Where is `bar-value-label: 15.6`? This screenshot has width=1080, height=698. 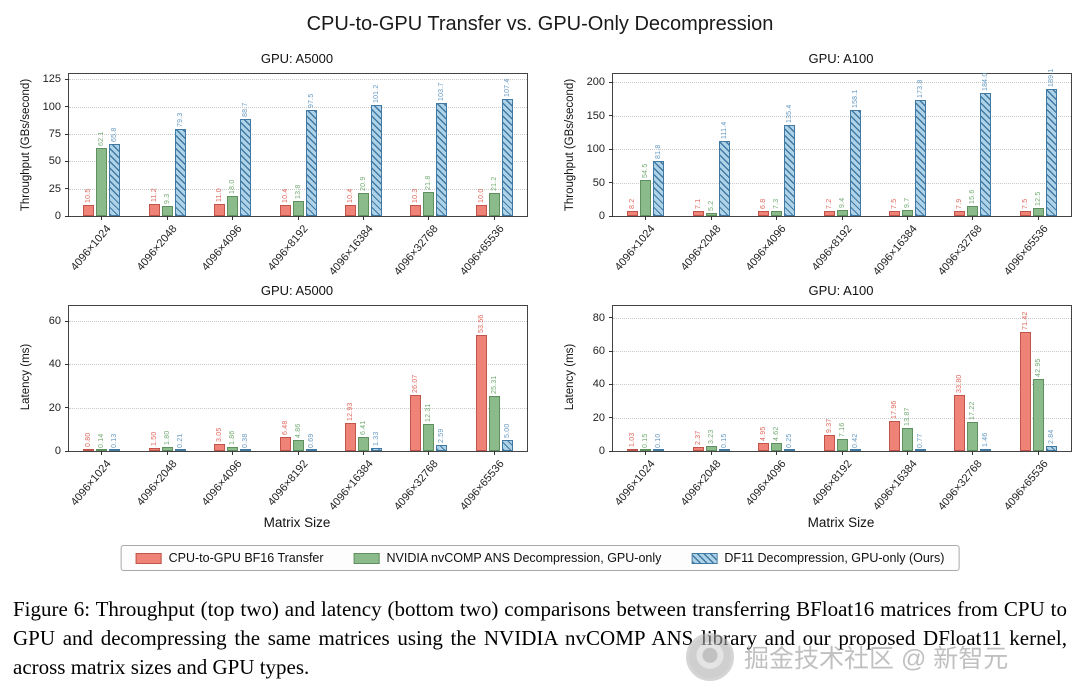
bar-value-label: 15.6 is located at coordinates (973, 196).